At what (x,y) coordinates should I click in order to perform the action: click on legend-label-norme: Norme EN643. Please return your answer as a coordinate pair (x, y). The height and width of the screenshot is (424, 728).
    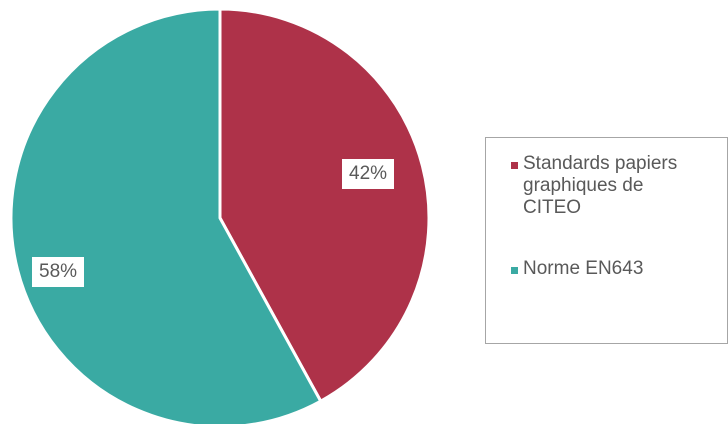
    Looking at the image, I should click on (583, 268).